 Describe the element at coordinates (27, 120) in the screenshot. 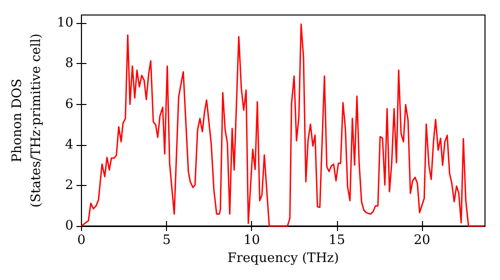

I see `y-axis-title: Phonon DOS (States/THz·primitive cell)` at that location.